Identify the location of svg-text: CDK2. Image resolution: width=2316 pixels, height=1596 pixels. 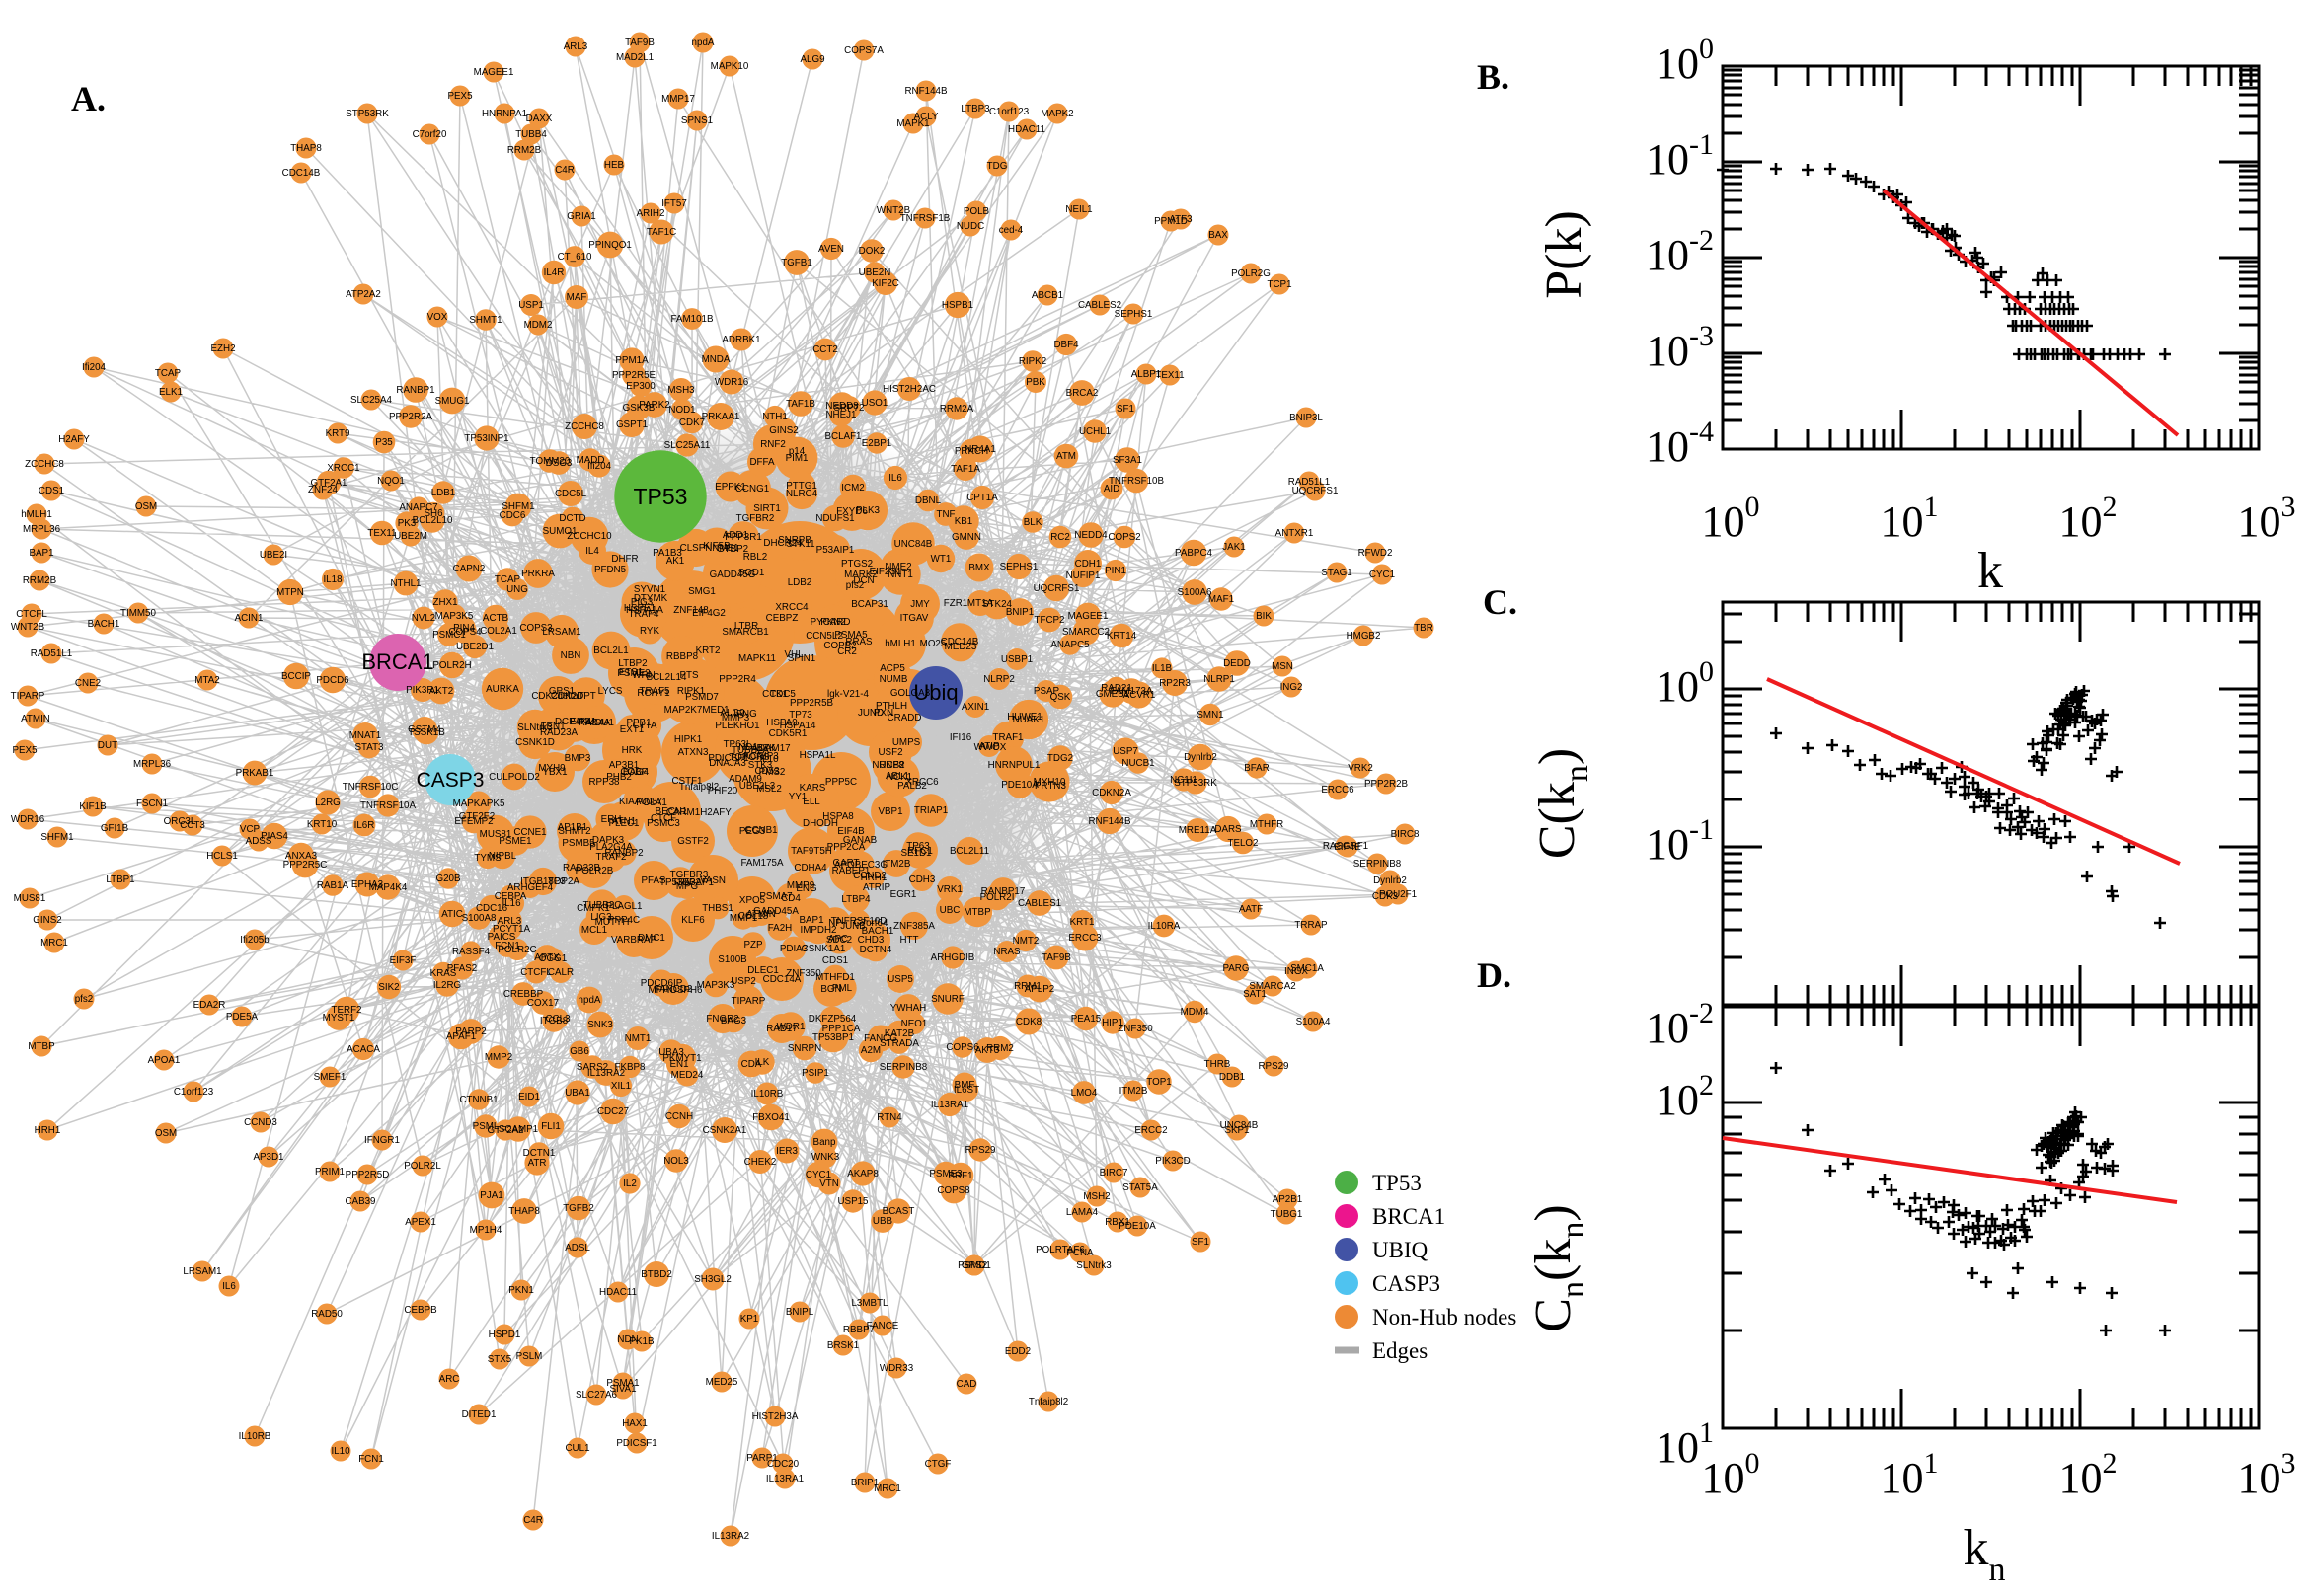
(564, 696).